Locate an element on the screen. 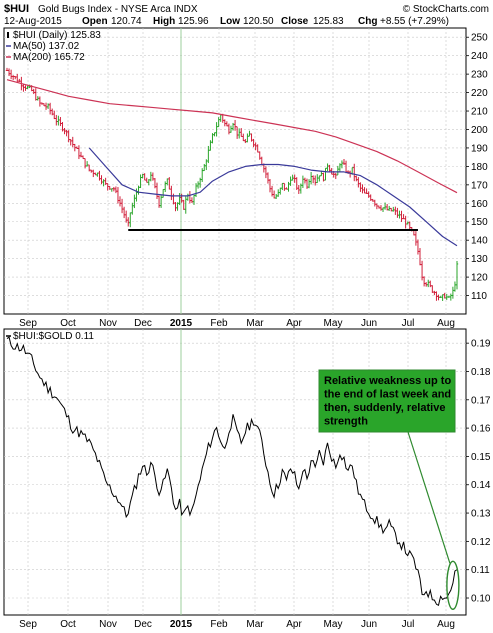 The width and height of the screenshot is (493, 633). chart-description: Gold Bugs Index - NYSE Arca INDX is located at coordinates (118, 9).